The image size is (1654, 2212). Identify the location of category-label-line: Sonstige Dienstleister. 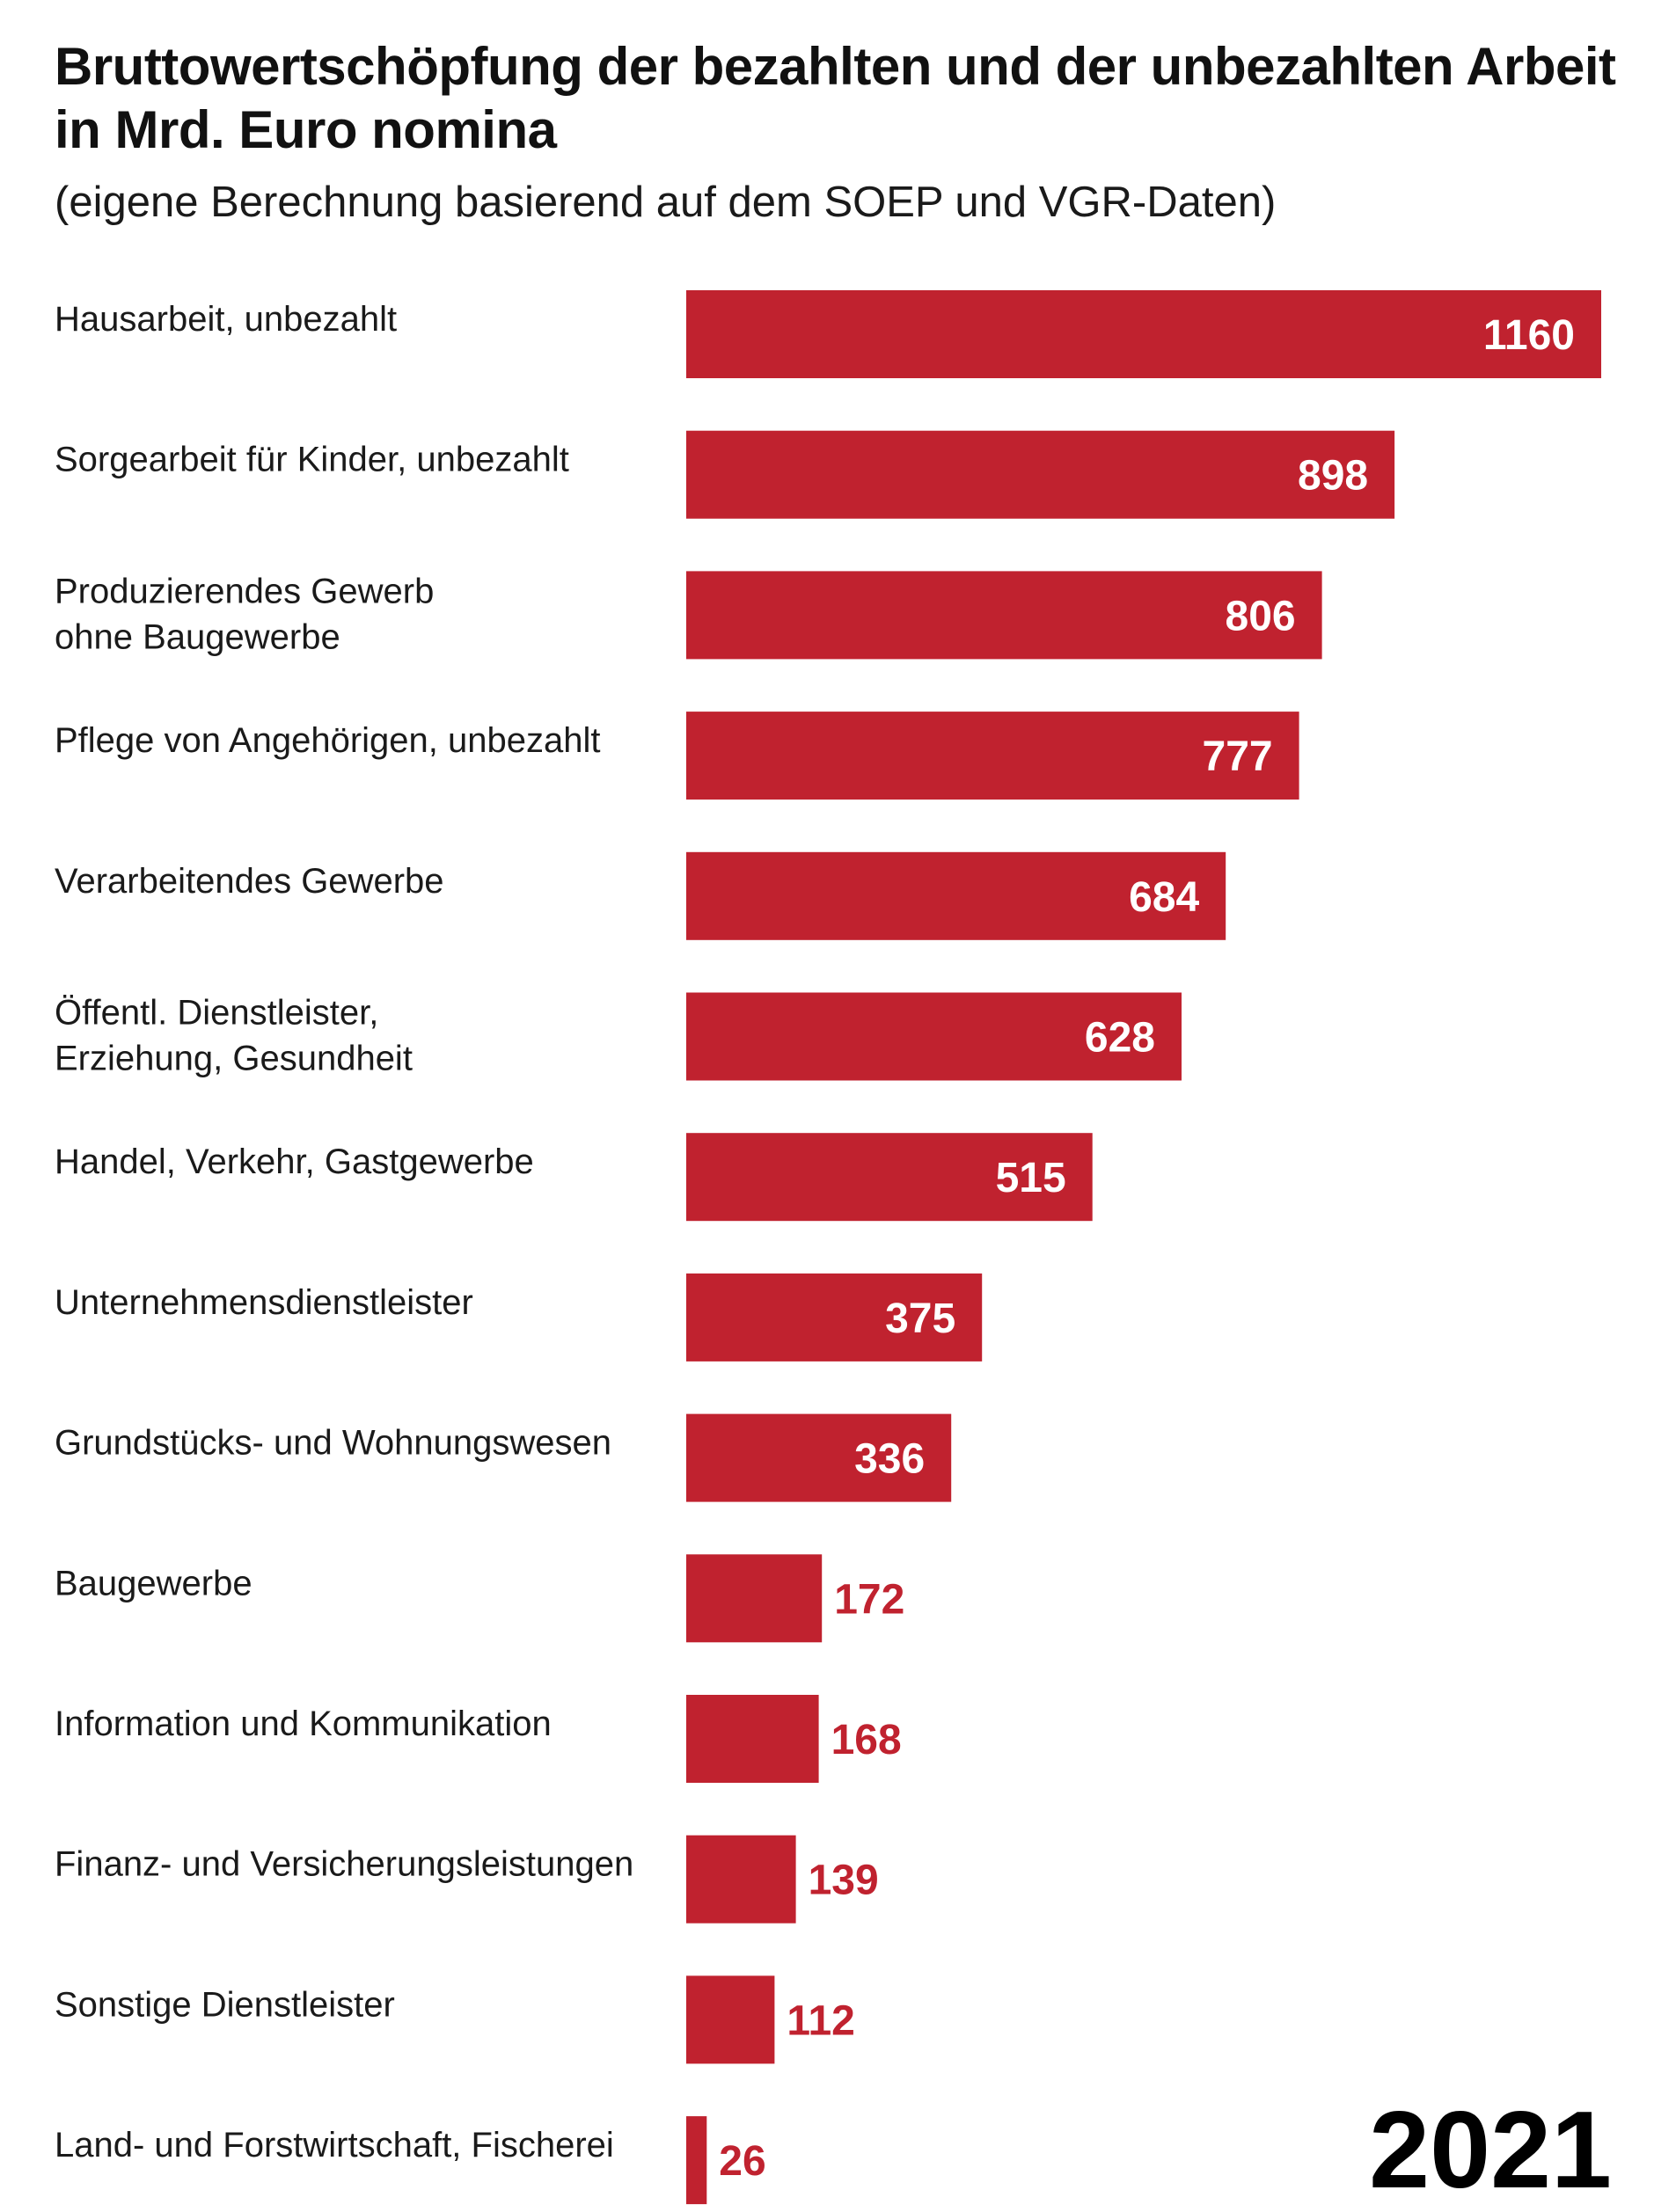
(225, 2004).